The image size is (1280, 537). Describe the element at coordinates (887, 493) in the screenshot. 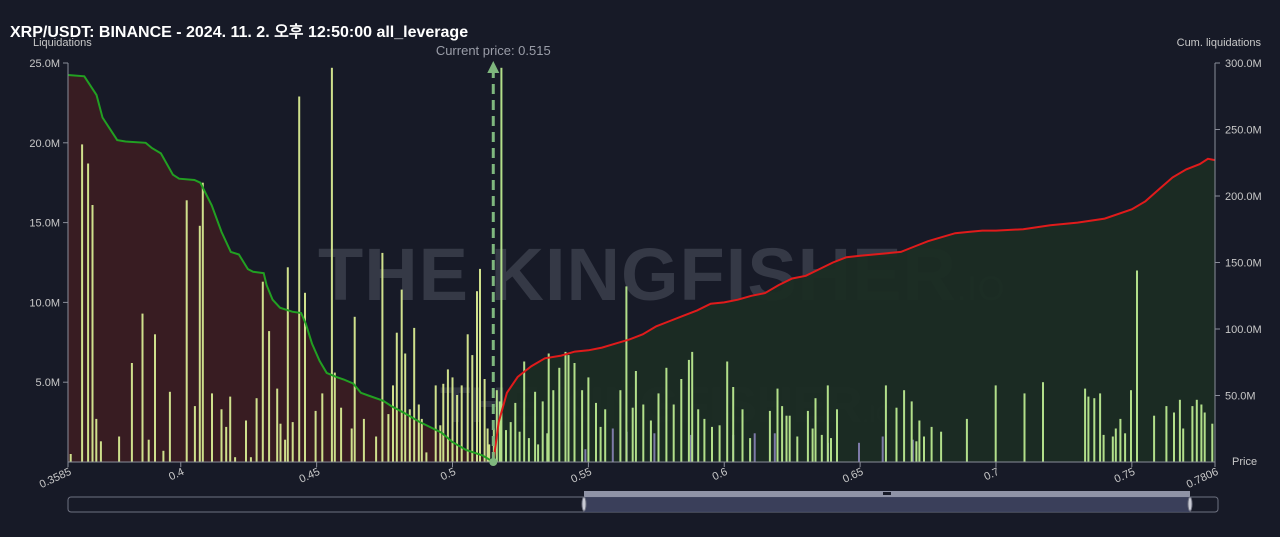

I see `scrollbar-grip-icon` at that location.